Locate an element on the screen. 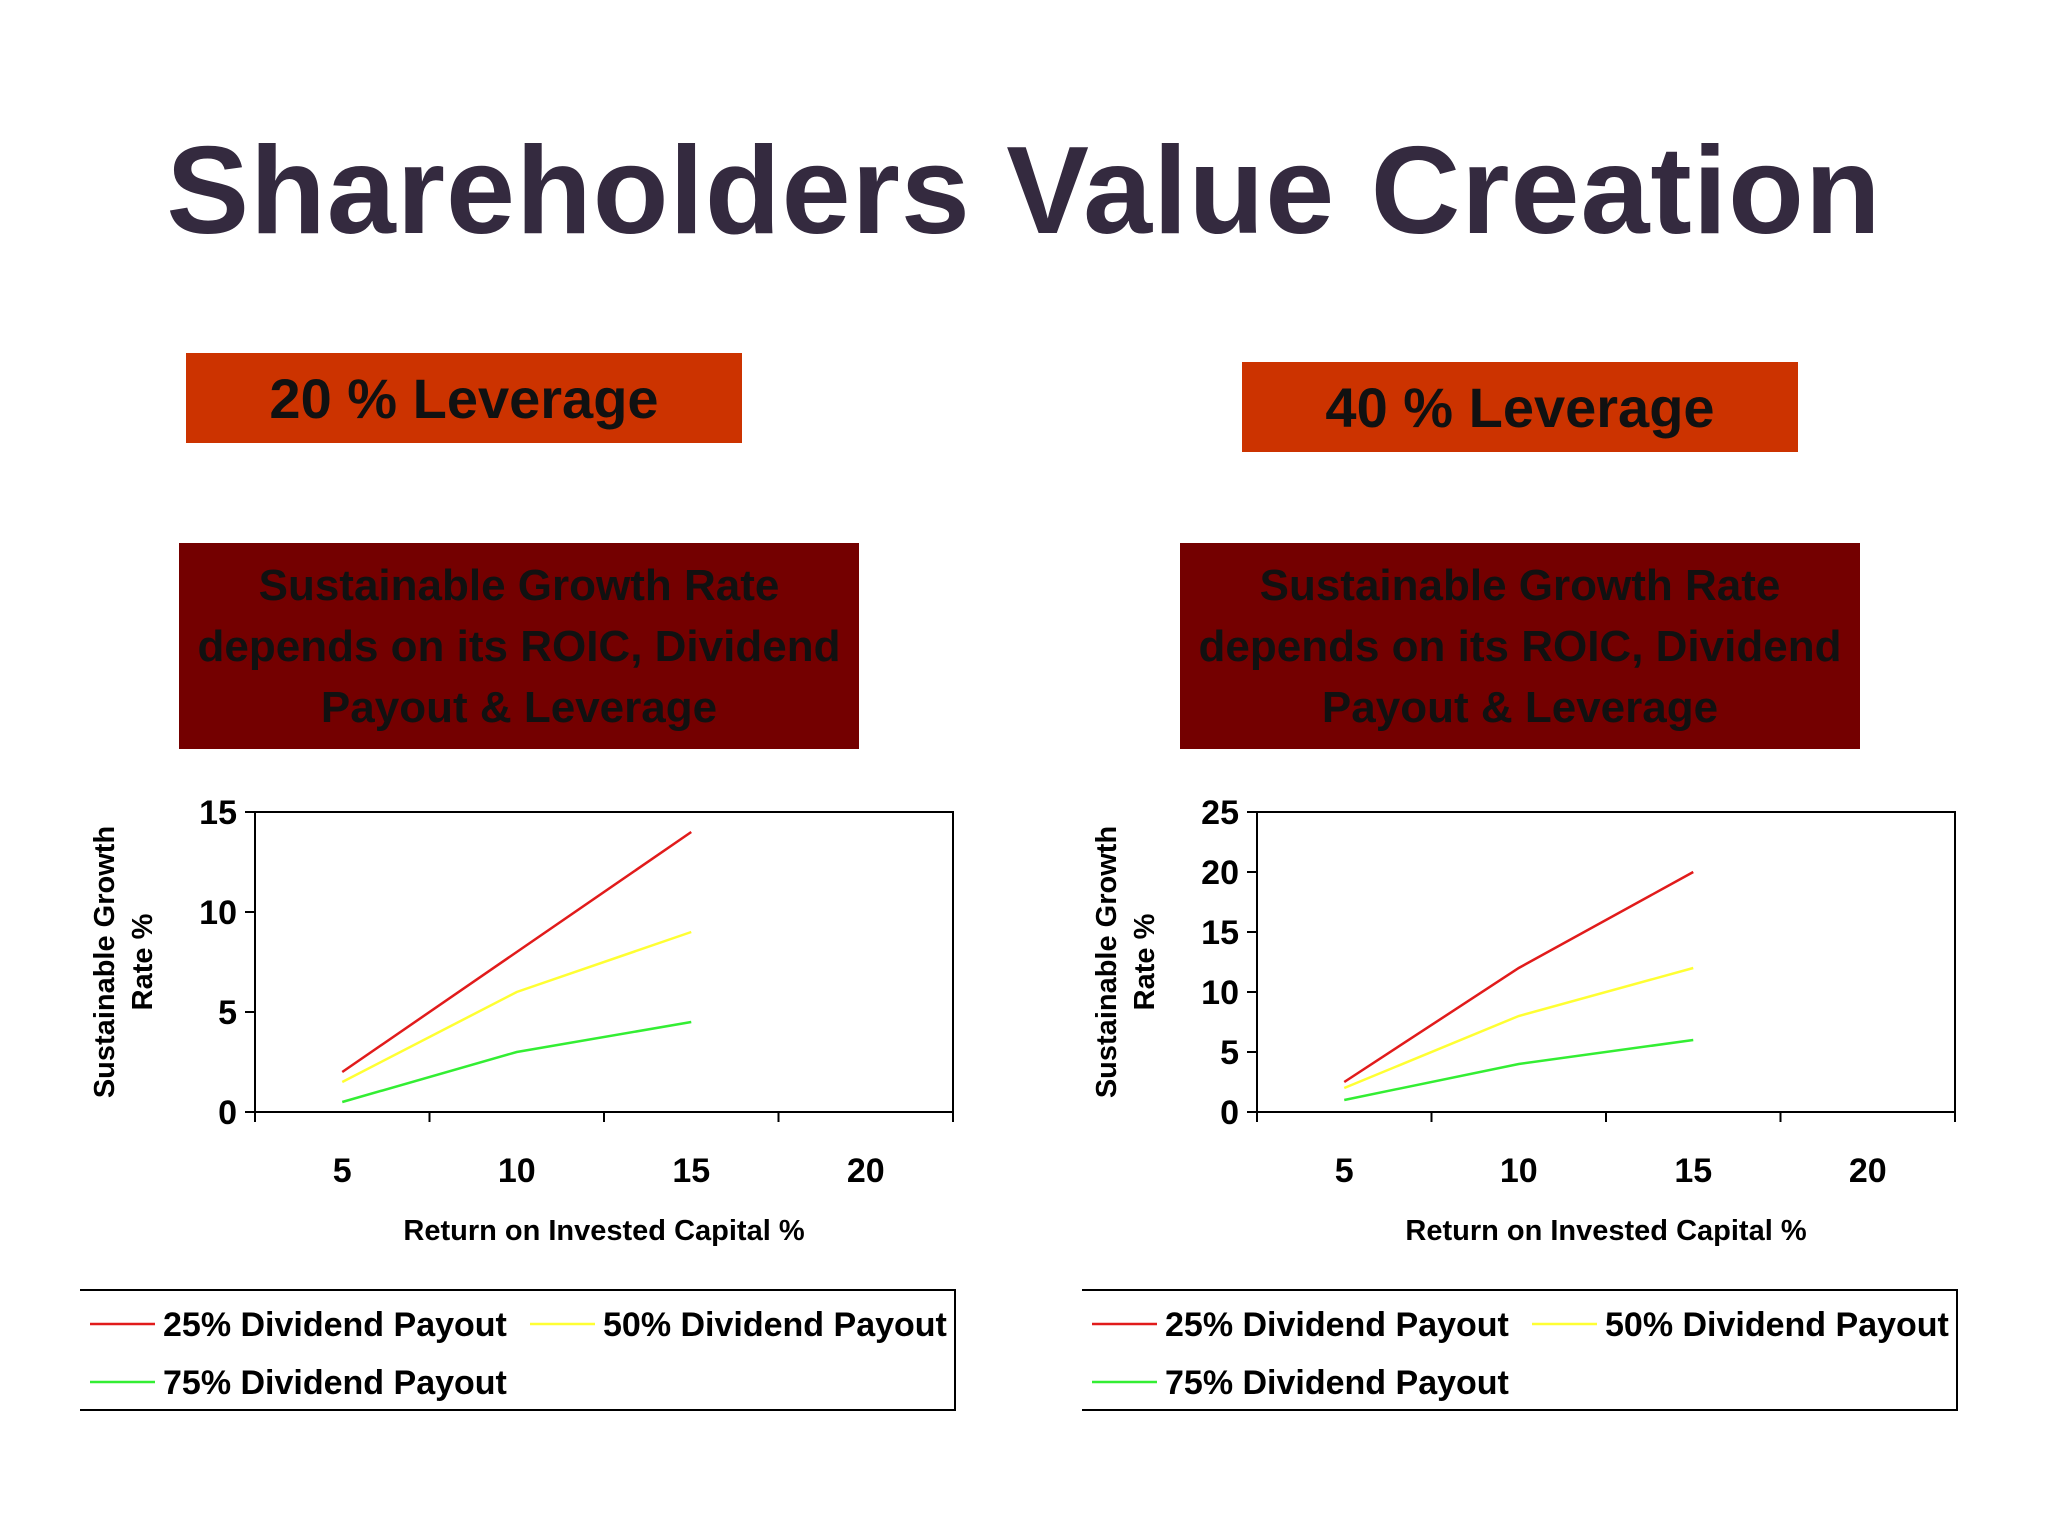 This screenshot has height=1536, width=2048. leverage-40-label: 40 % Leverage is located at coordinates (1520, 407).